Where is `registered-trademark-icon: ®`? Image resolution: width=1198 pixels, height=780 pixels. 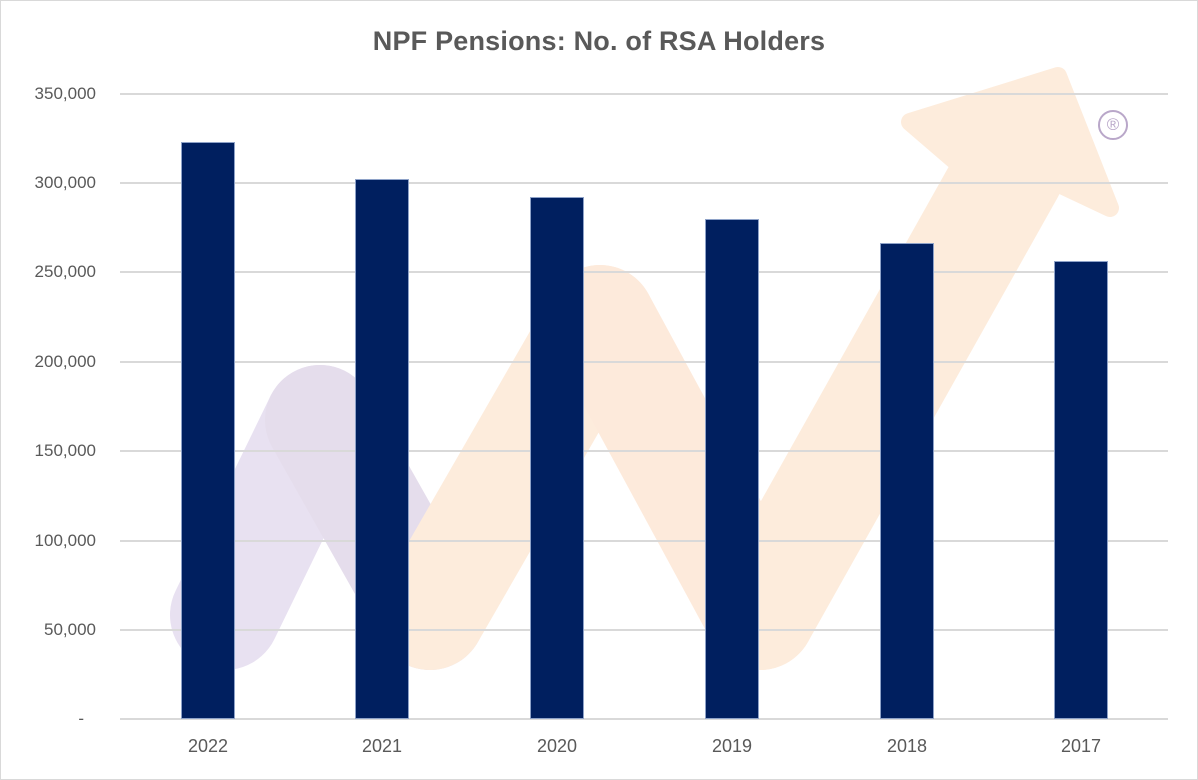 registered-trademark-icon: ® is located at coordinates (1113, 125).